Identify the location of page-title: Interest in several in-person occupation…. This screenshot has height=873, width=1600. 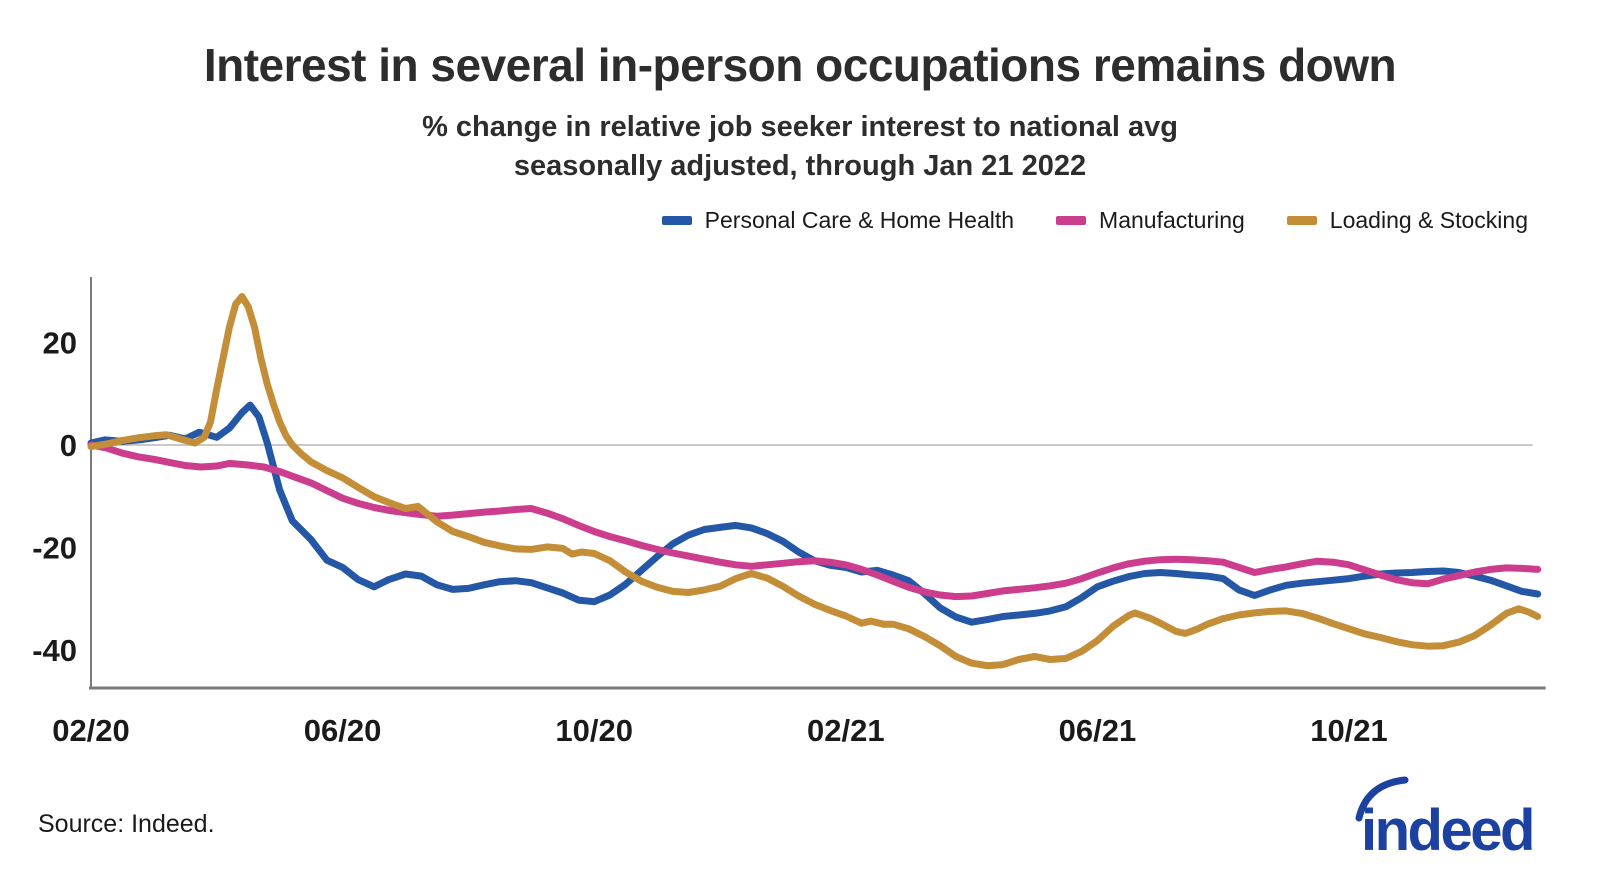
(800, 65).